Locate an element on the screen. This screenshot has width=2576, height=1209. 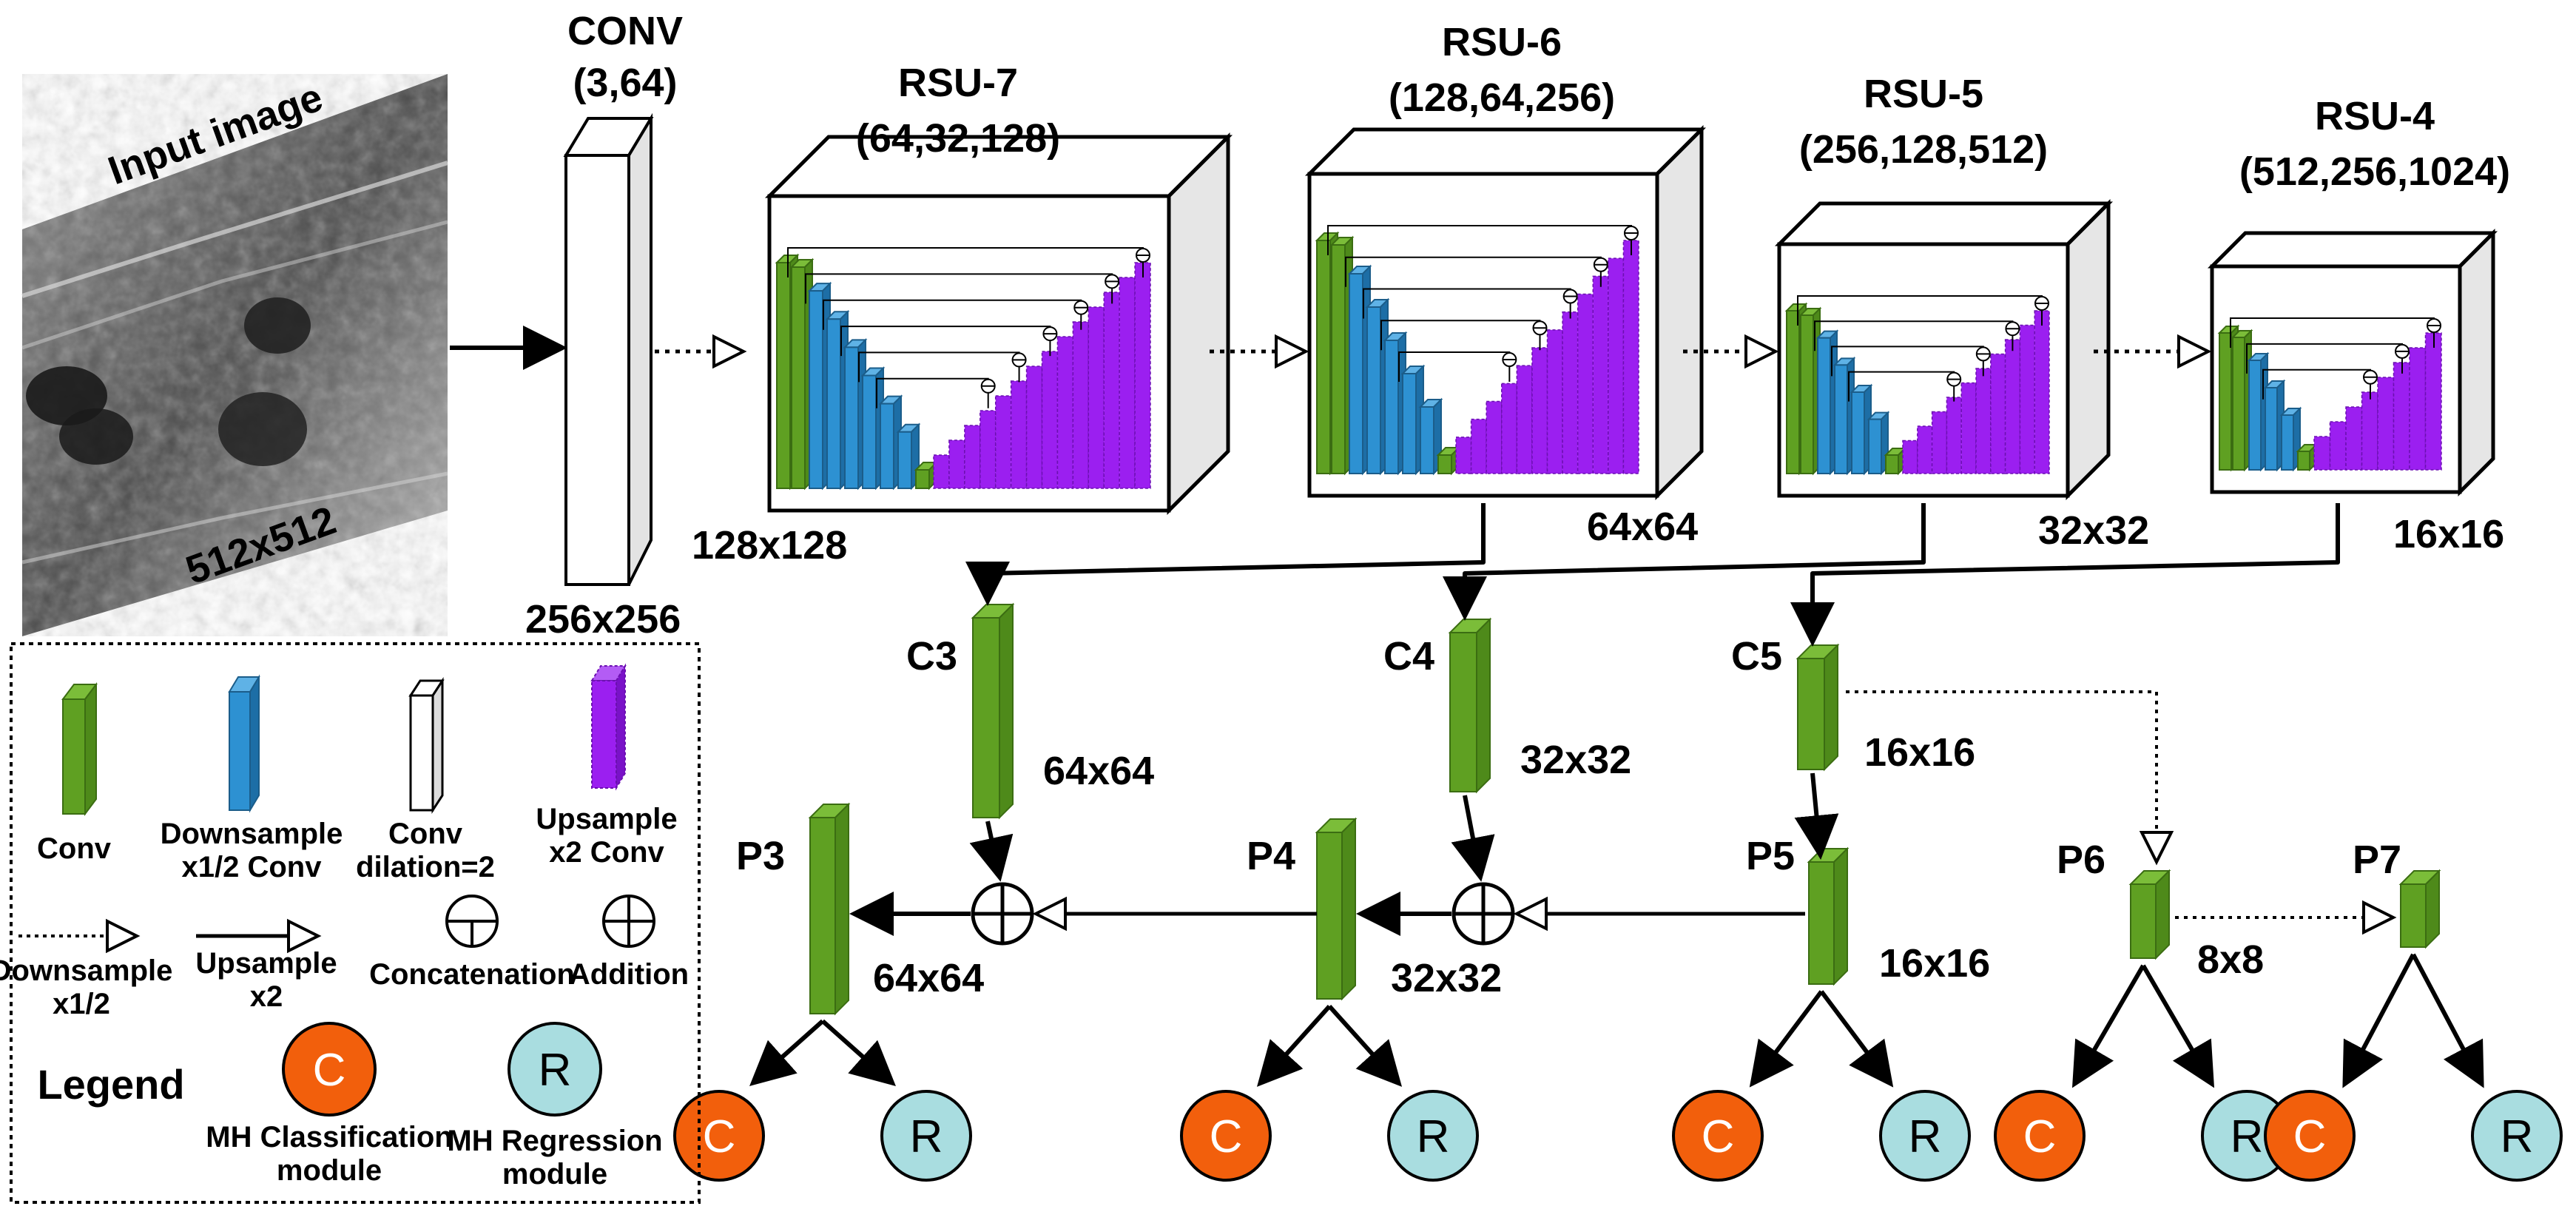
rsu-name: RSU-7 is located at coordinates (958, 83).